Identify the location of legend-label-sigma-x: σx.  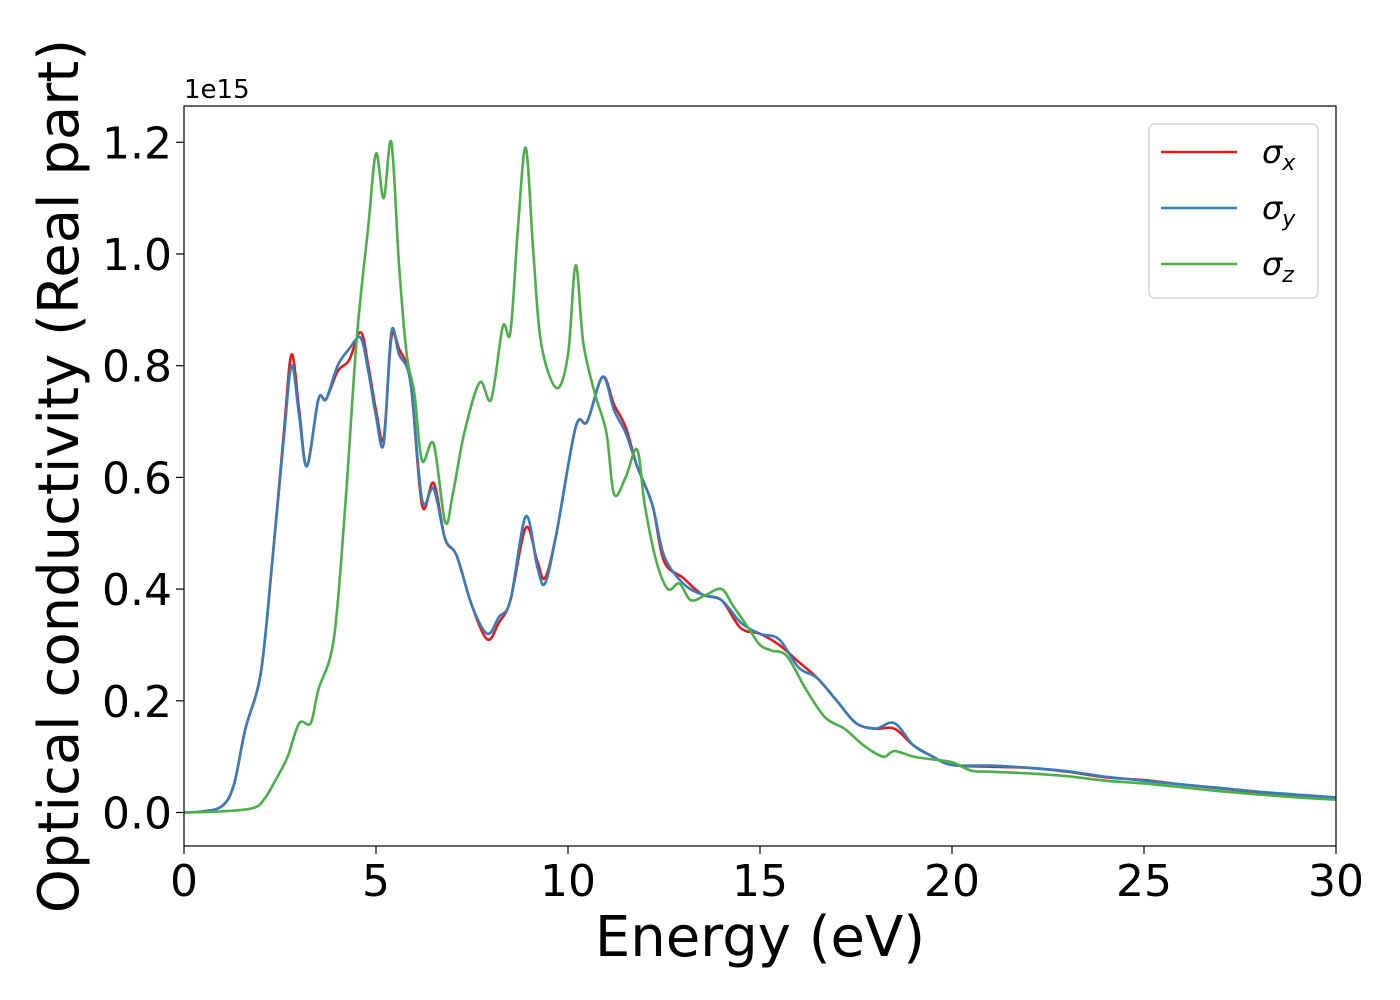
(1279, 154).